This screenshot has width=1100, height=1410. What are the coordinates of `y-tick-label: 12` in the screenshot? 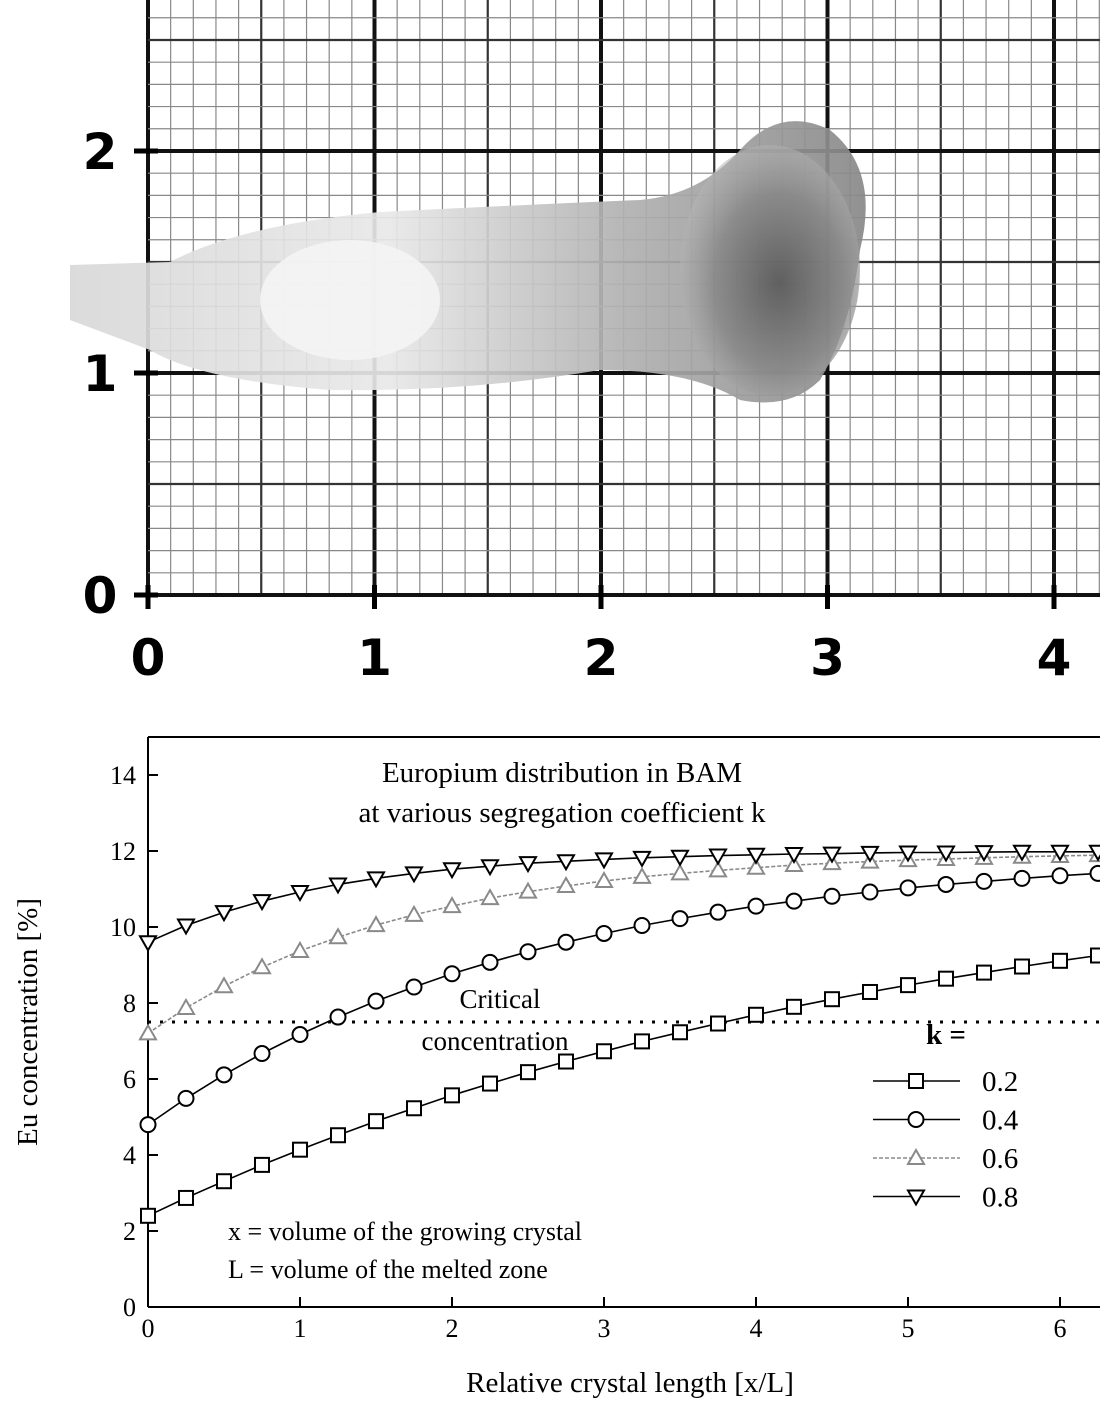 It's located at (123, 851).